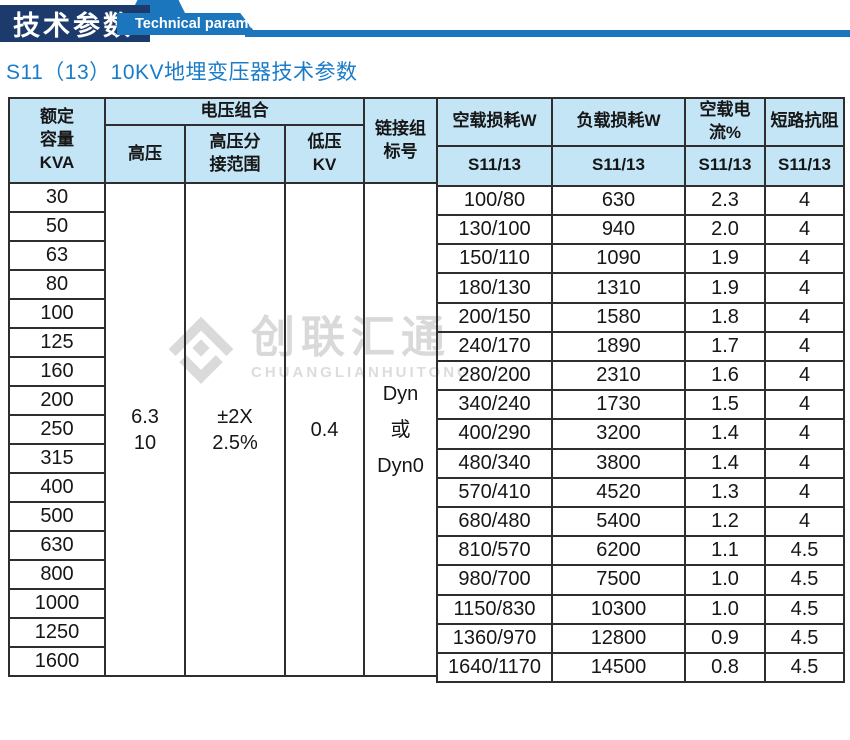 The height and width of the screenshot is (740, 850). I want to click on table-row: 200, so click(222, 400).